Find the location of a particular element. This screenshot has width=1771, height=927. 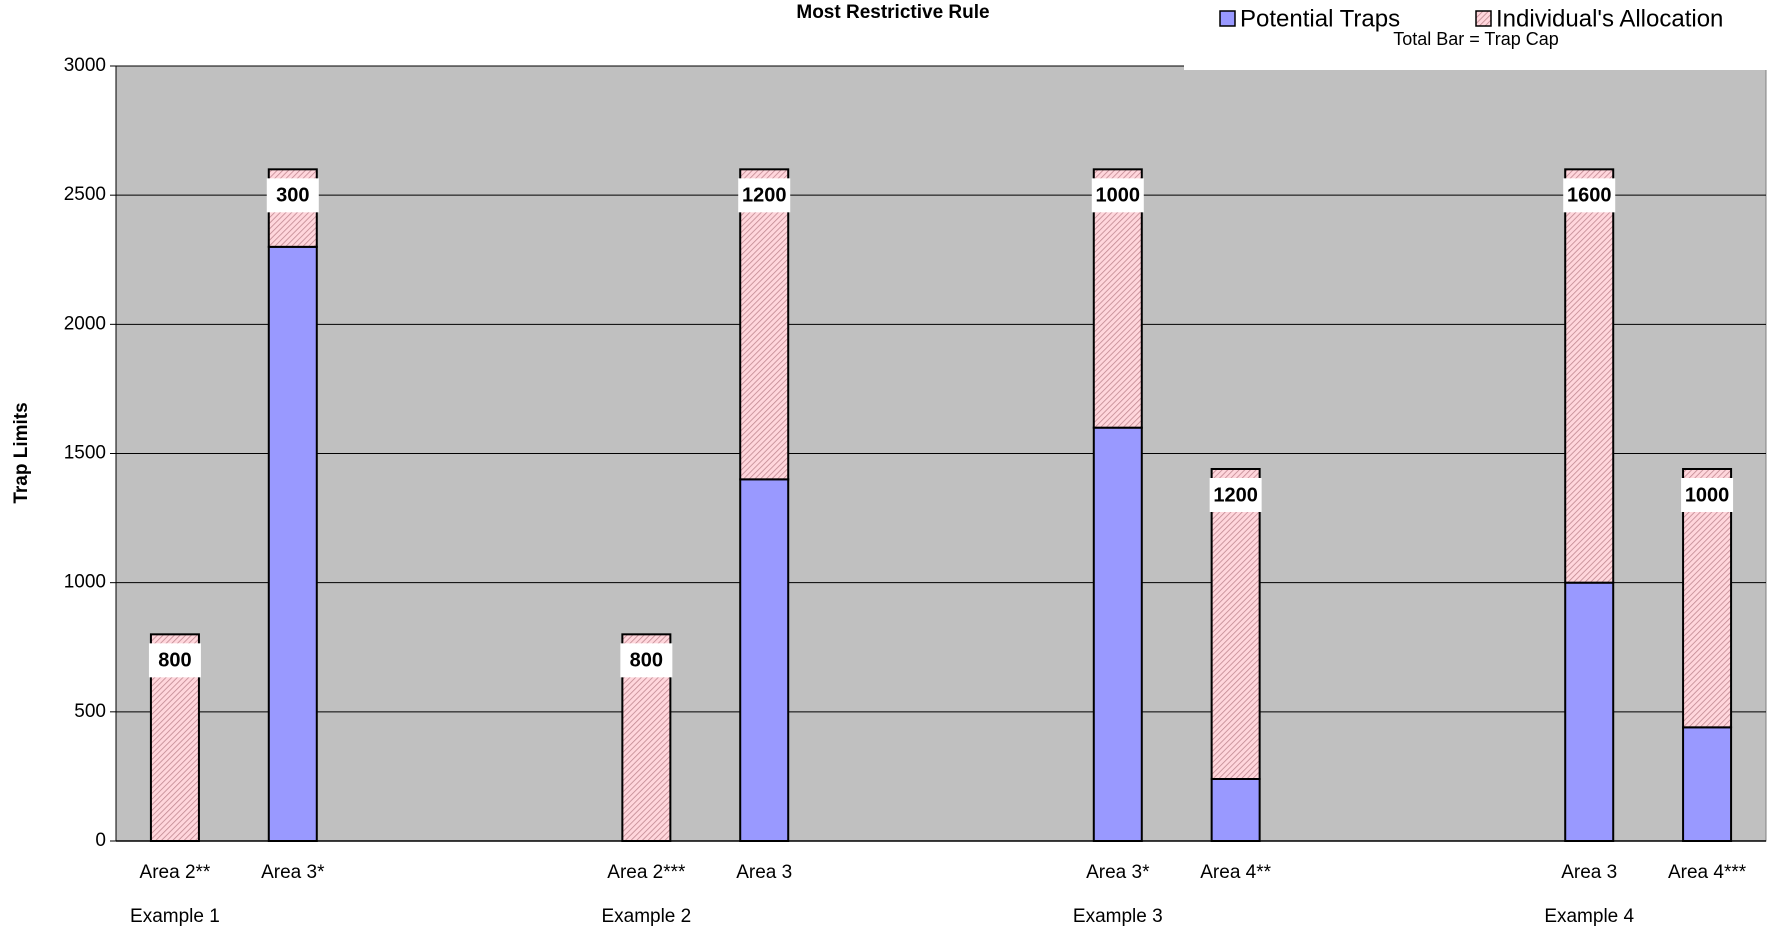

x-tick-label: Area 2** is located at coordinates (175, 872).